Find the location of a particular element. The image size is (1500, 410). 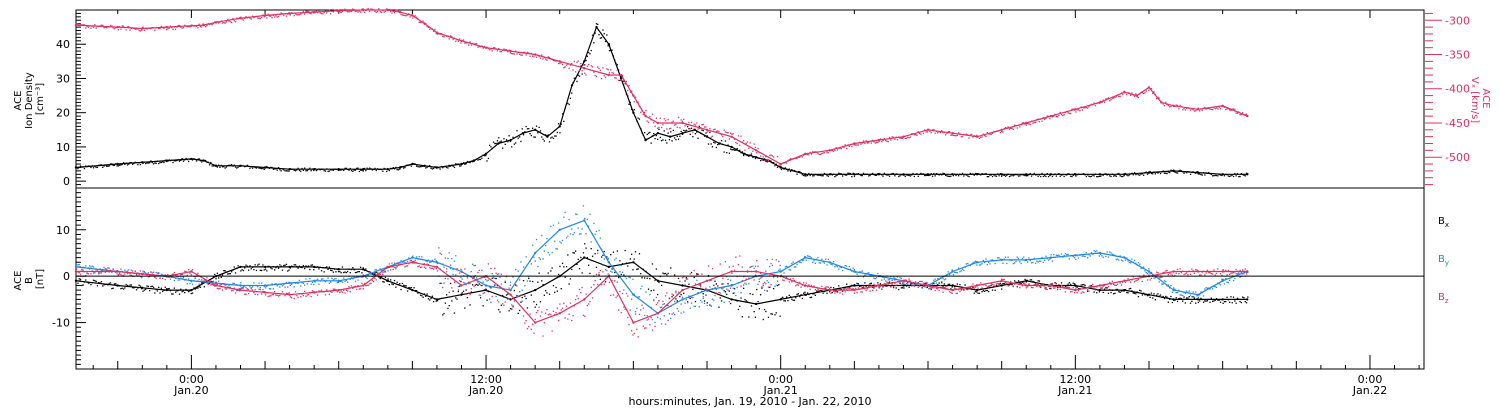

x-tick-time-label: 0:00 is located at coordinates (1370, 379).